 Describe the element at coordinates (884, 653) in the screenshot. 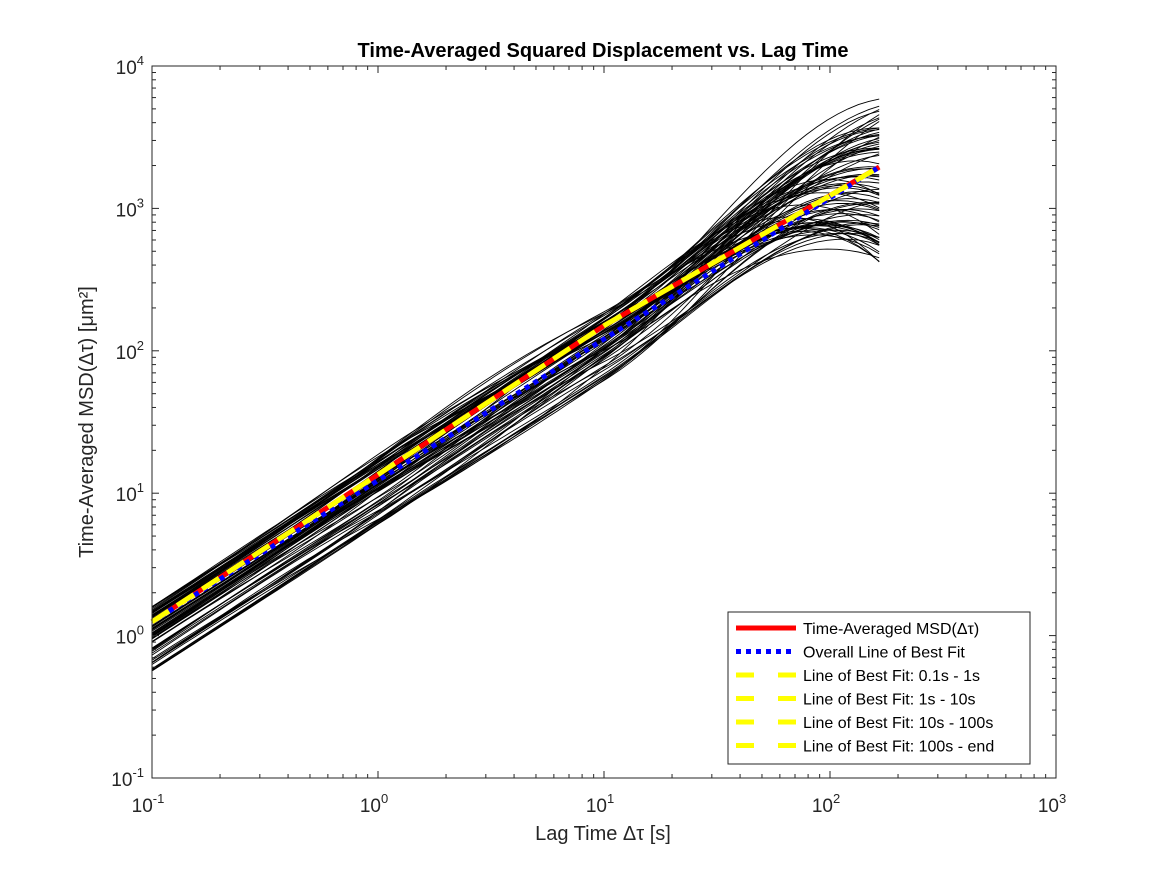

I see `legend-label: Overall Line of Best Fit` at that location.